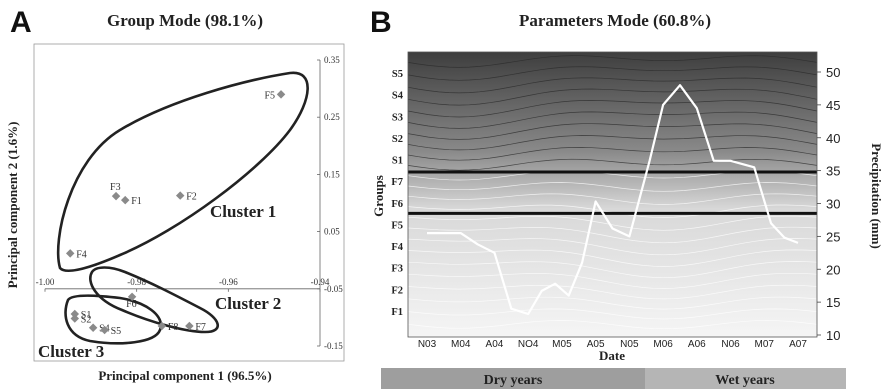 The width and height of the screenshot is (882, 389). Describe the element at coordinates (612, 355) in the screenshot. I see `panel-b-xlabel: Date` at that location.